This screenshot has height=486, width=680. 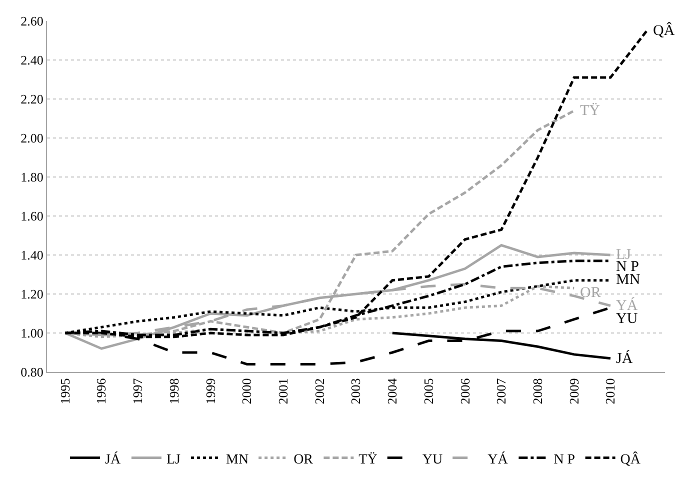 What do you see at coordinates (627, 306) in the screenshot?
I see `text: YÁ` at bounding box center [627, 306].